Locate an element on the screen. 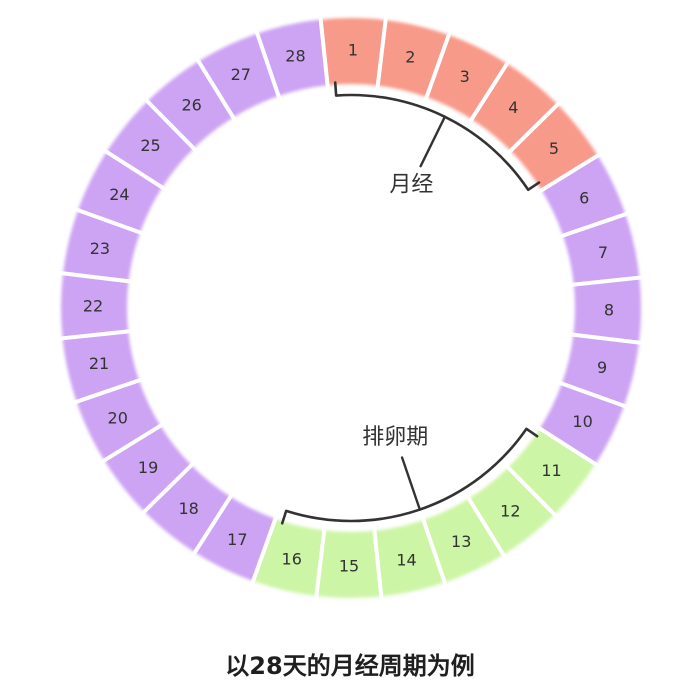 The image size is (700, 700). day-label-25: 25 is located at coordinates (150, 145).